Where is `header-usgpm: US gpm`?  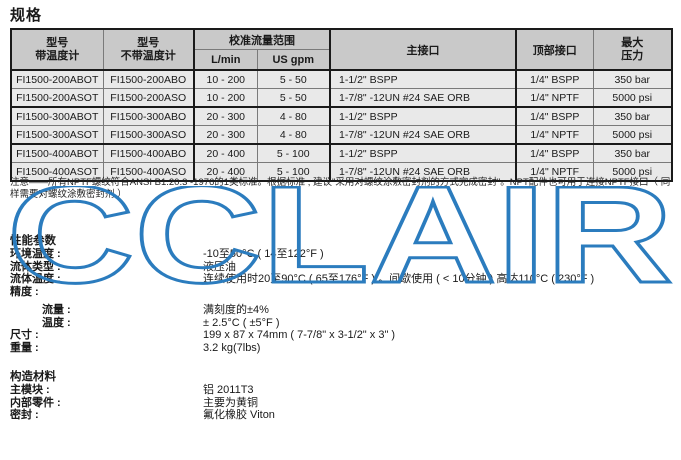
header-usgpm: US gpm is located at coordinates (293, 60).